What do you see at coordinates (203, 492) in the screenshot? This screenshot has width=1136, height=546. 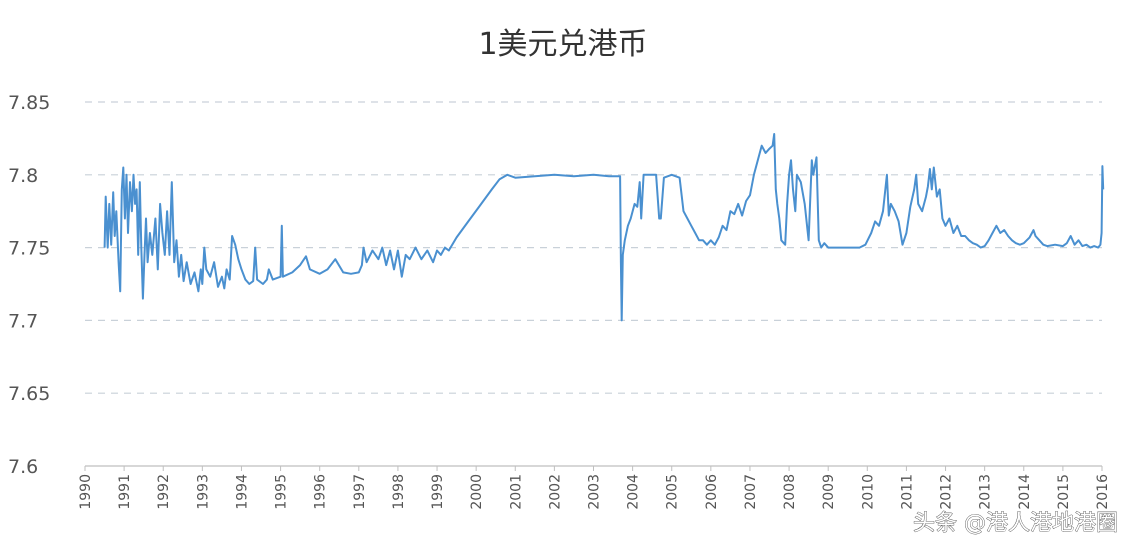 I see `x-tick-label: 1993` at bounding box center [203, 492].